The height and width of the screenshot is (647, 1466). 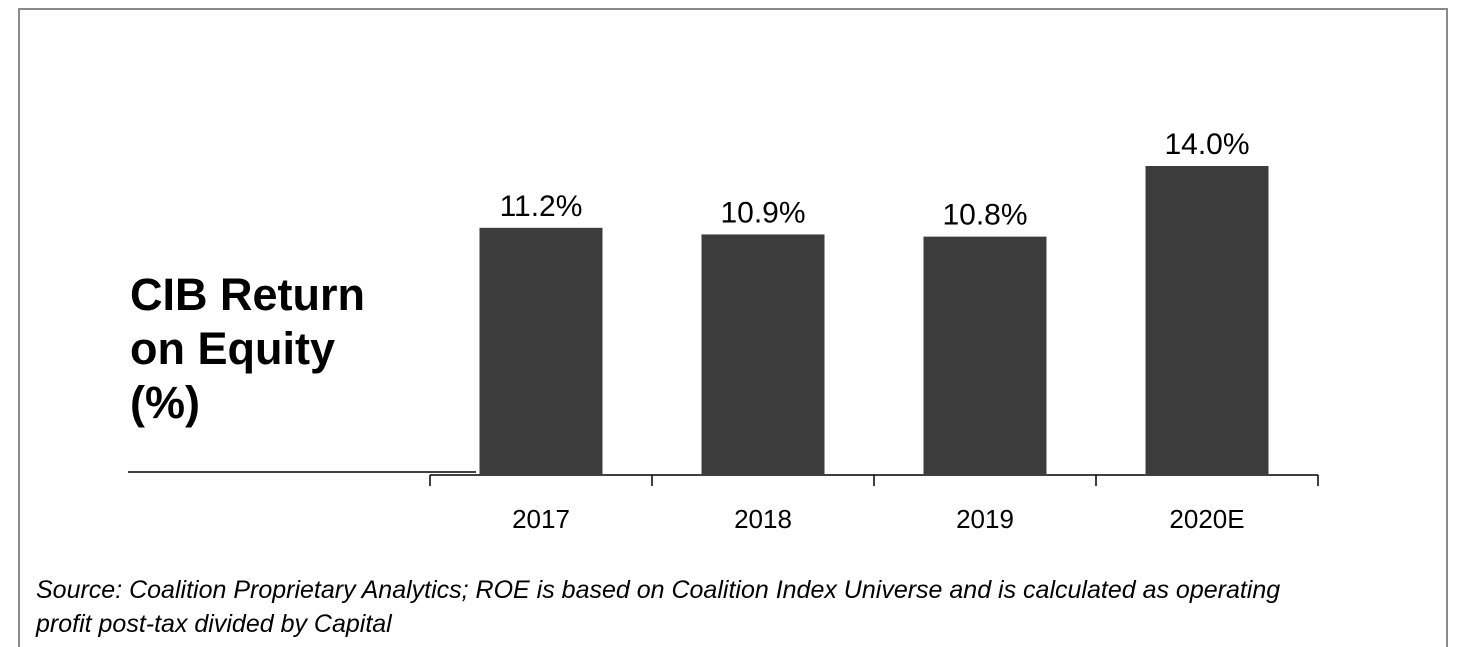 I want to click on x-tick-label: 2020E, so click(x=1206, y=519).